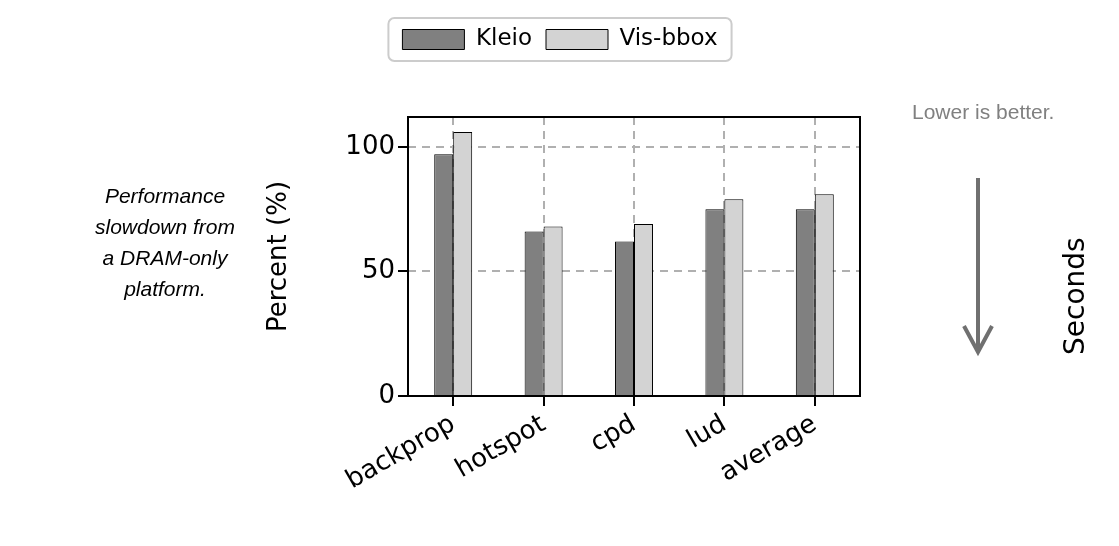 The image size is (1119, 546). What do you see at coordinates (668, 37) in the screenshot?
I see `legend-label: Vis-bbox` at bounding box center [668, 37].